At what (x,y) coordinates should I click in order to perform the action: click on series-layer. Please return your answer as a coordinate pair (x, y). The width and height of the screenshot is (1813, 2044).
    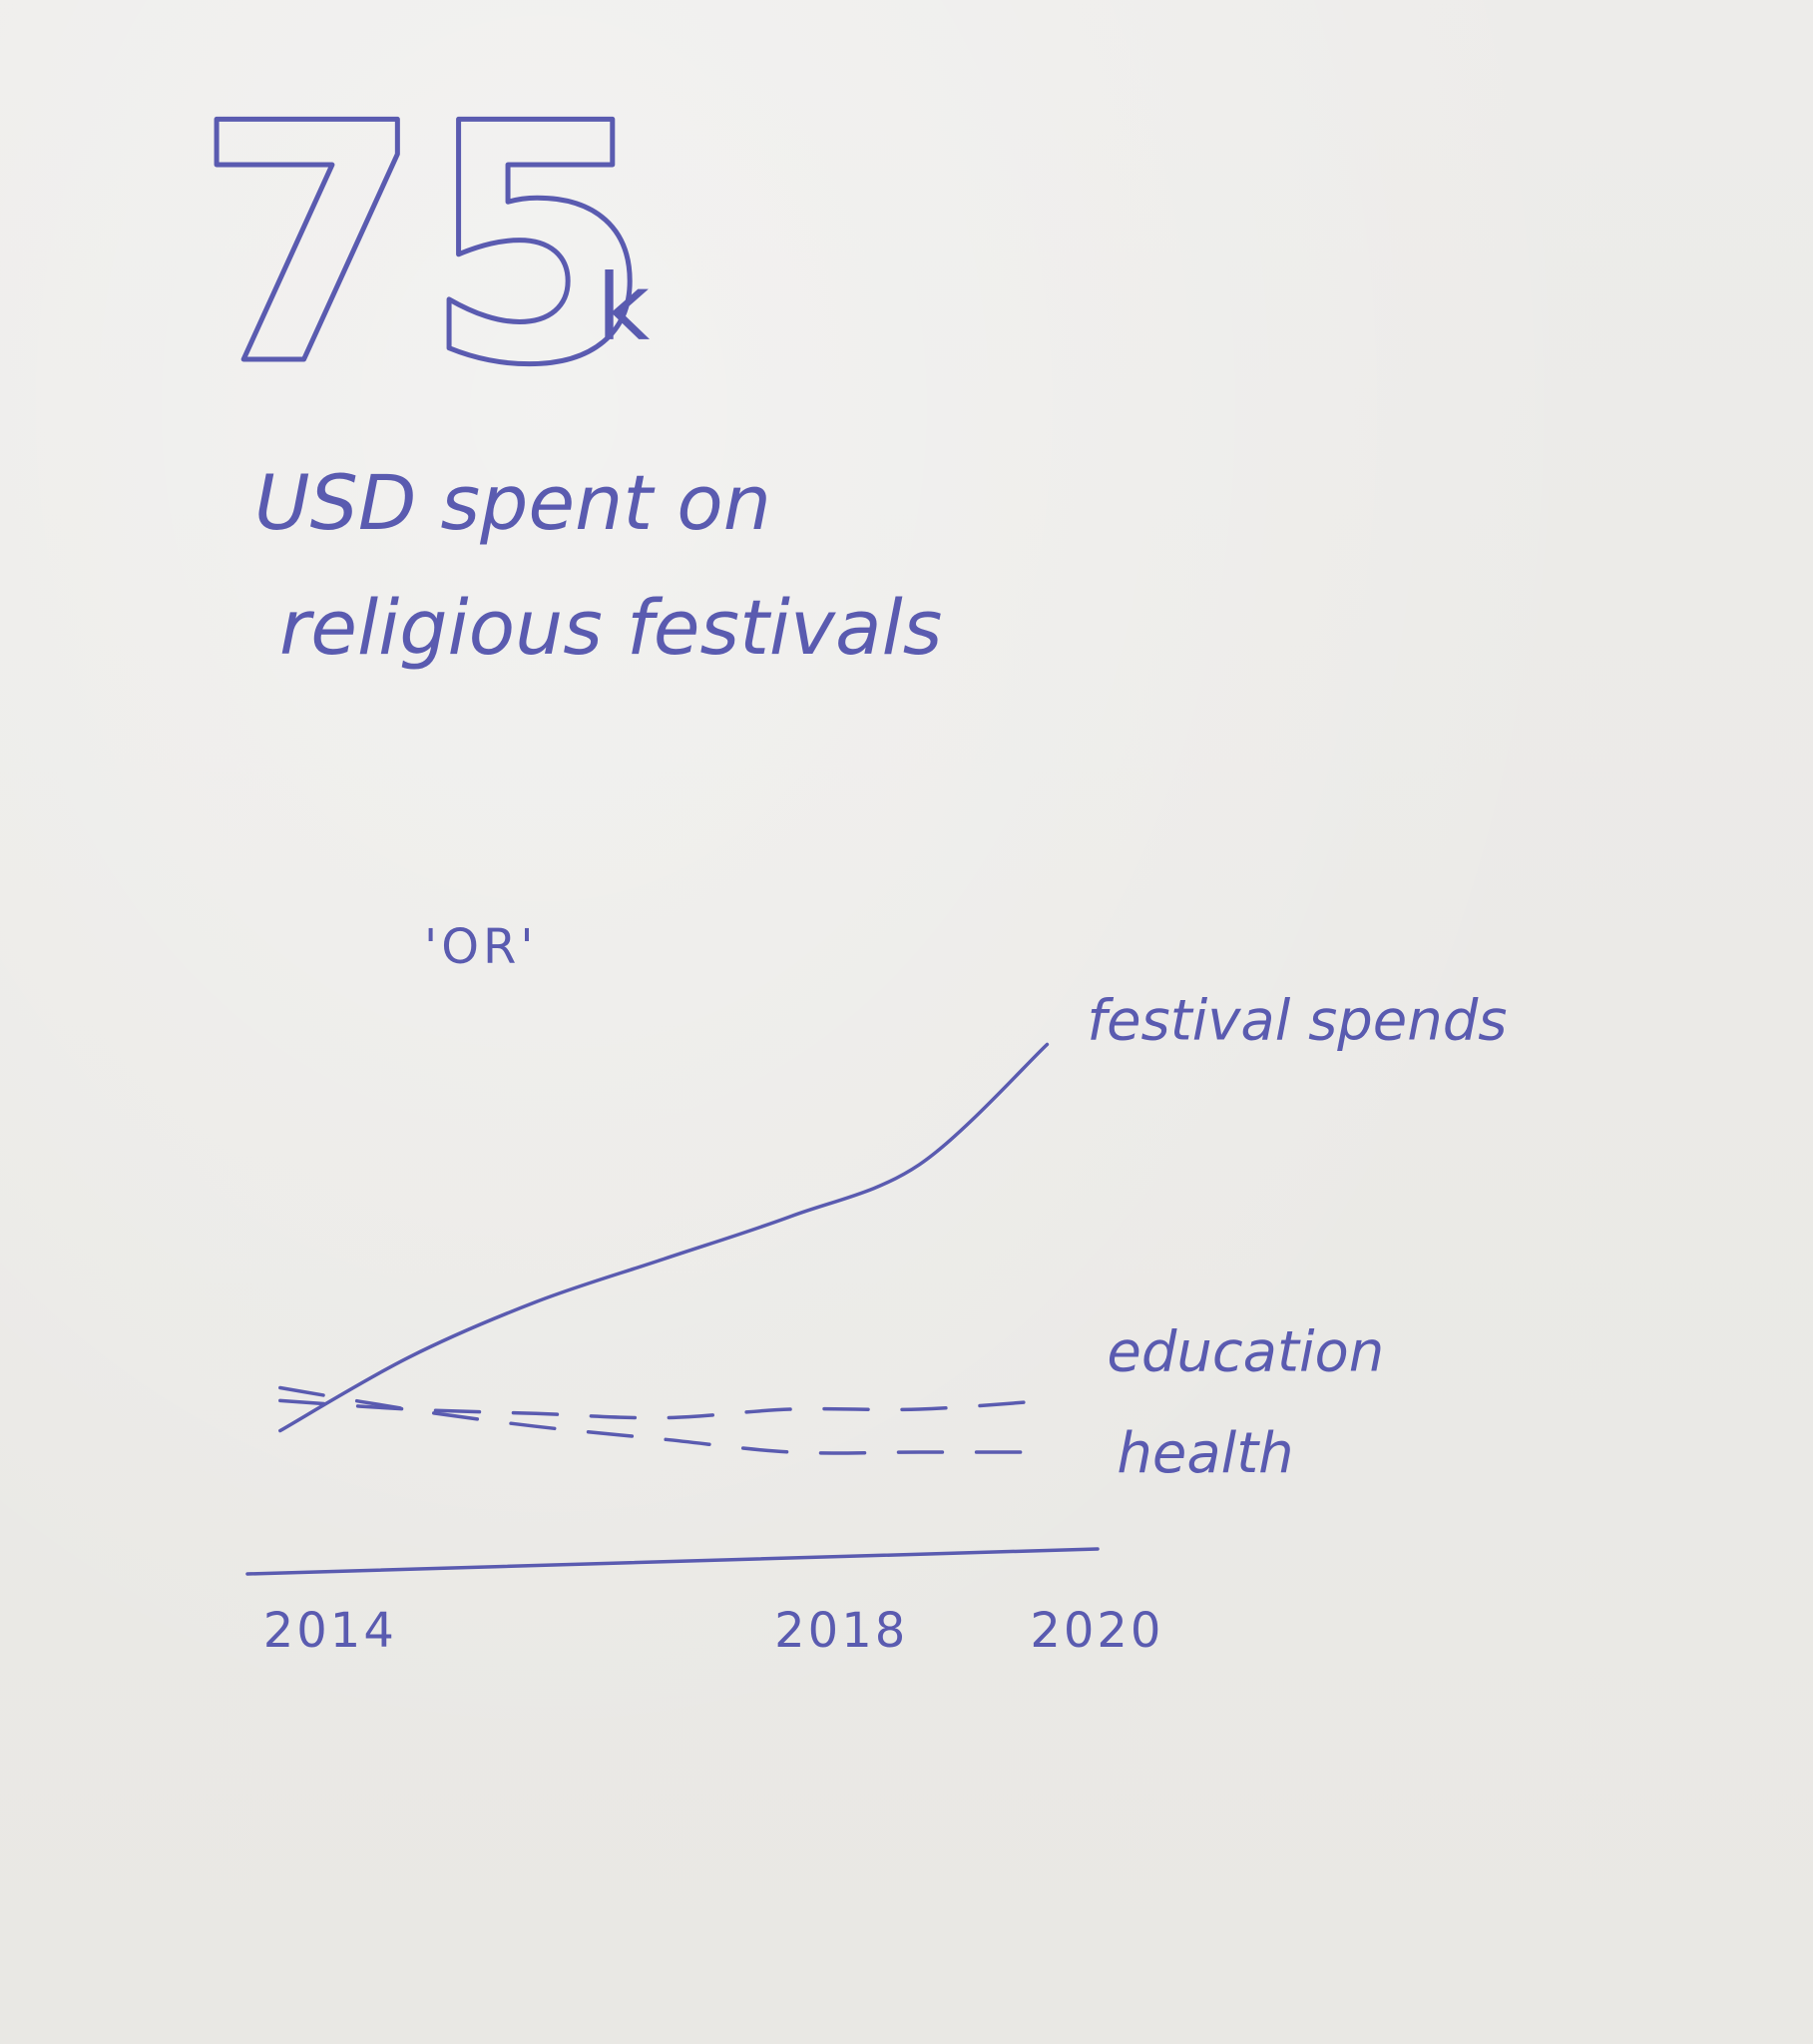
    Looking at the image, I should click on (664, 1248).